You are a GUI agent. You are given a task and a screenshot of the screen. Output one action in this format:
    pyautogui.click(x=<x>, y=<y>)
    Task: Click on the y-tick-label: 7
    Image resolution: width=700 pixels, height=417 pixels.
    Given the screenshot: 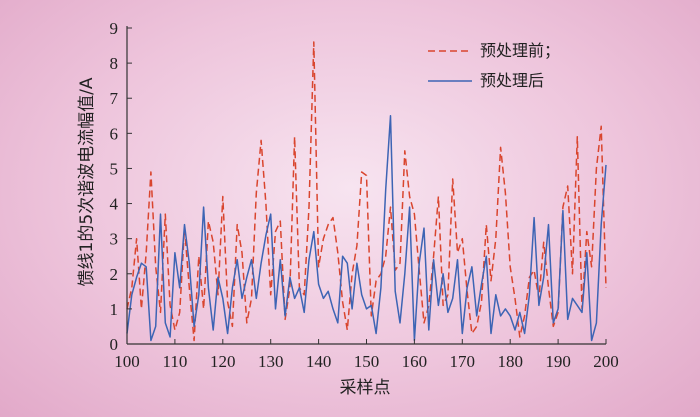 What is the action you would take?
    pyautogui.click(x=114, y=98)
    